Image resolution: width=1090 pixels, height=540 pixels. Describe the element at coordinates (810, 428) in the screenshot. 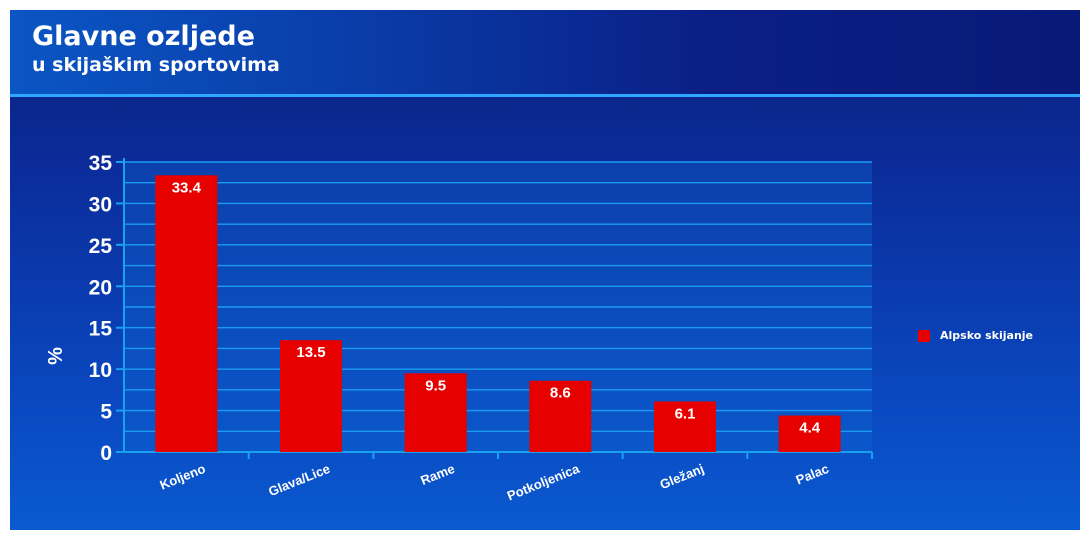

I see `data-label: 4.4` at that location.